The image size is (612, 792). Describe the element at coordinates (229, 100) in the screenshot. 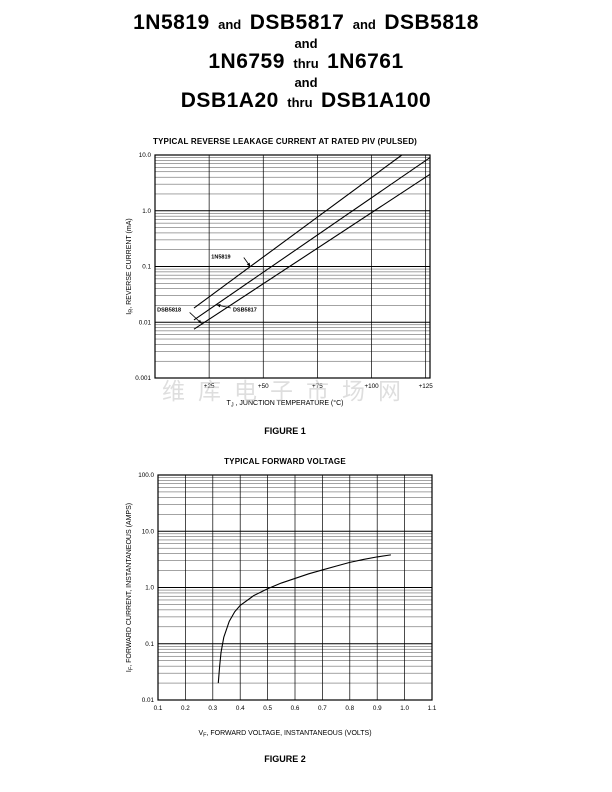

I see `part-number: DSB1A20` at that location.